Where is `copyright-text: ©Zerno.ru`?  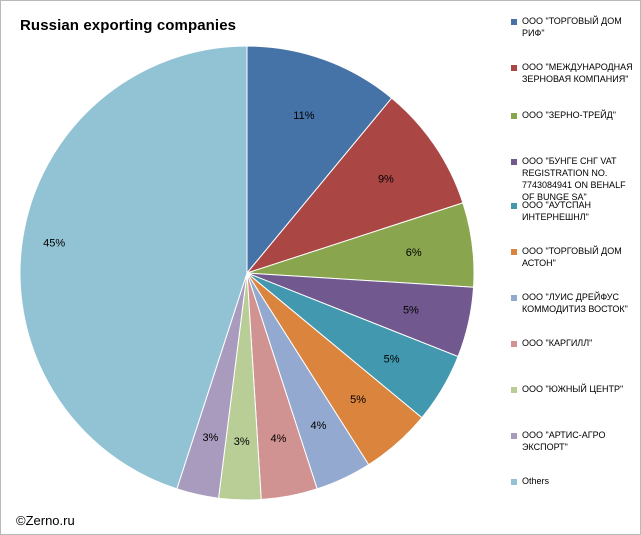
copyright-text: ©Zerno.ru is located at coordinates (45, 520).